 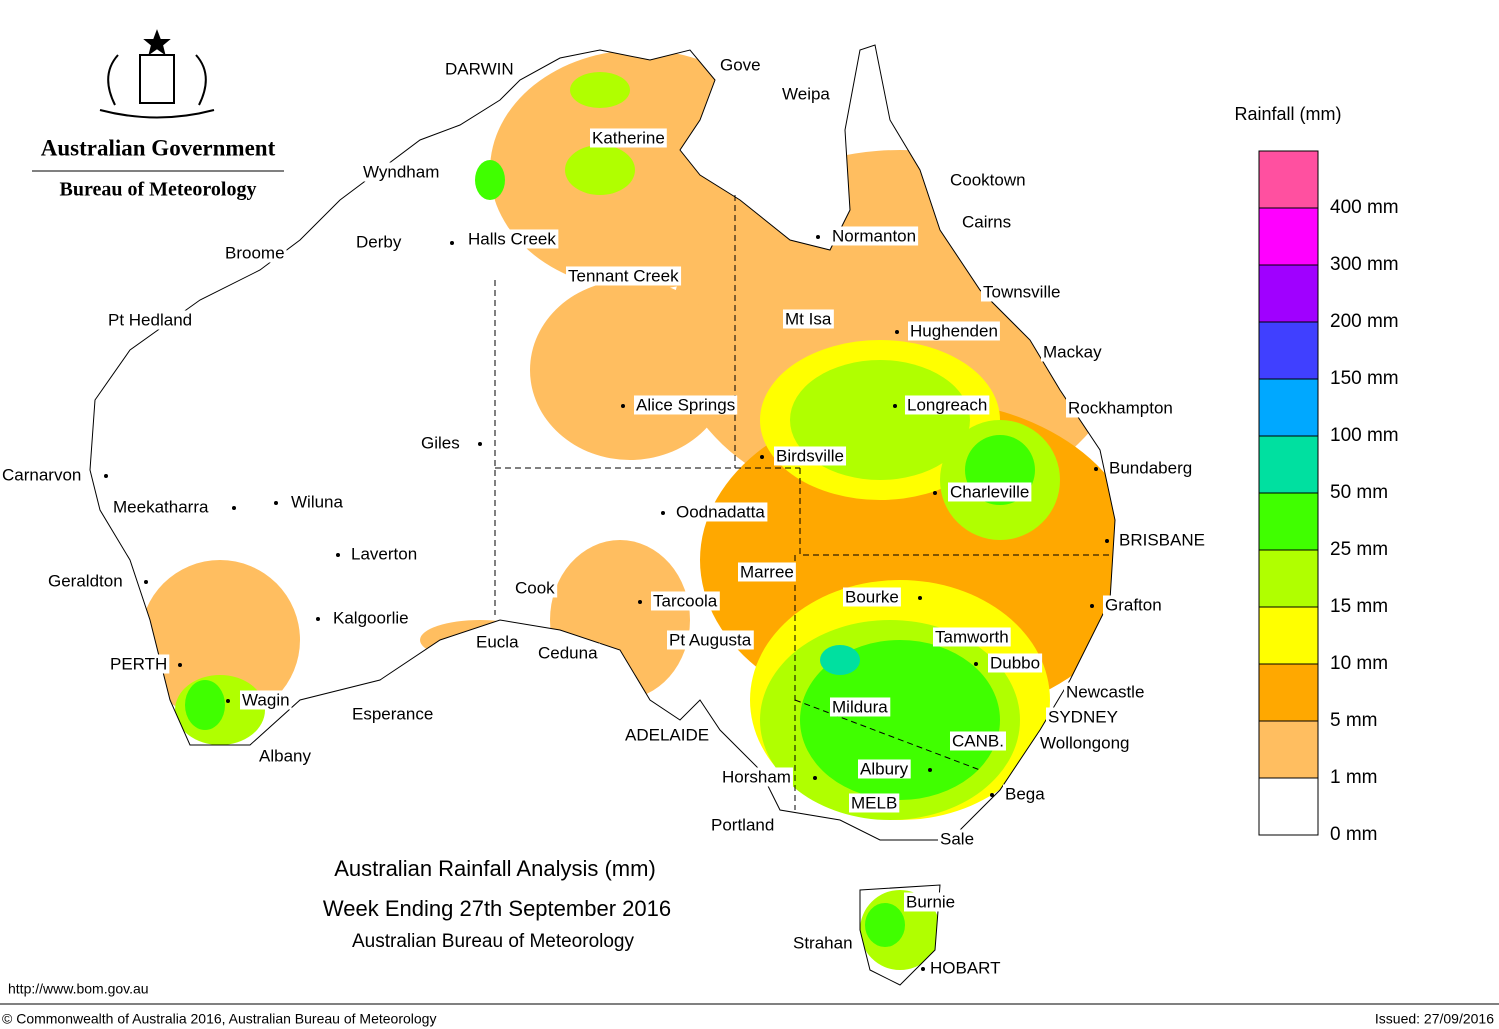 What do you see at coordinates (158, 147) in the screenshot?
I see `government-name: Australian Government` at bounding box center [158, 147].